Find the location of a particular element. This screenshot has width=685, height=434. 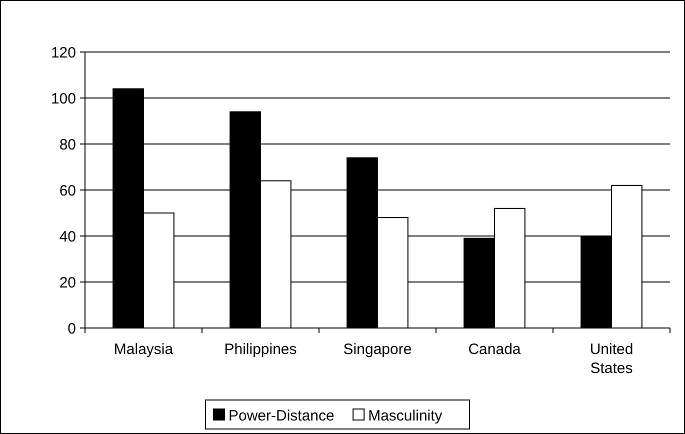

x-tick-label: United States is located at coordinates (612, 359).